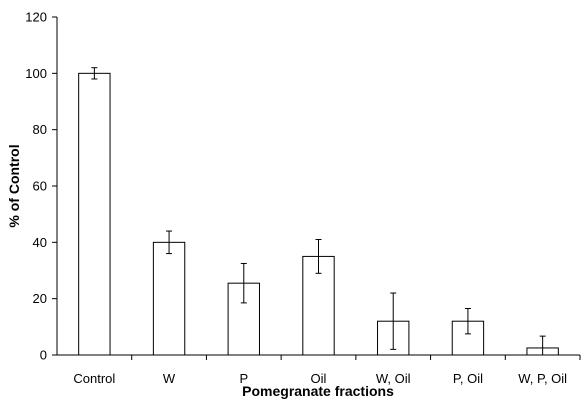 Image resolution: width=588 pixels, height=400 pixels. I want to click on x-tick-label: Oil, so click(319, 378).